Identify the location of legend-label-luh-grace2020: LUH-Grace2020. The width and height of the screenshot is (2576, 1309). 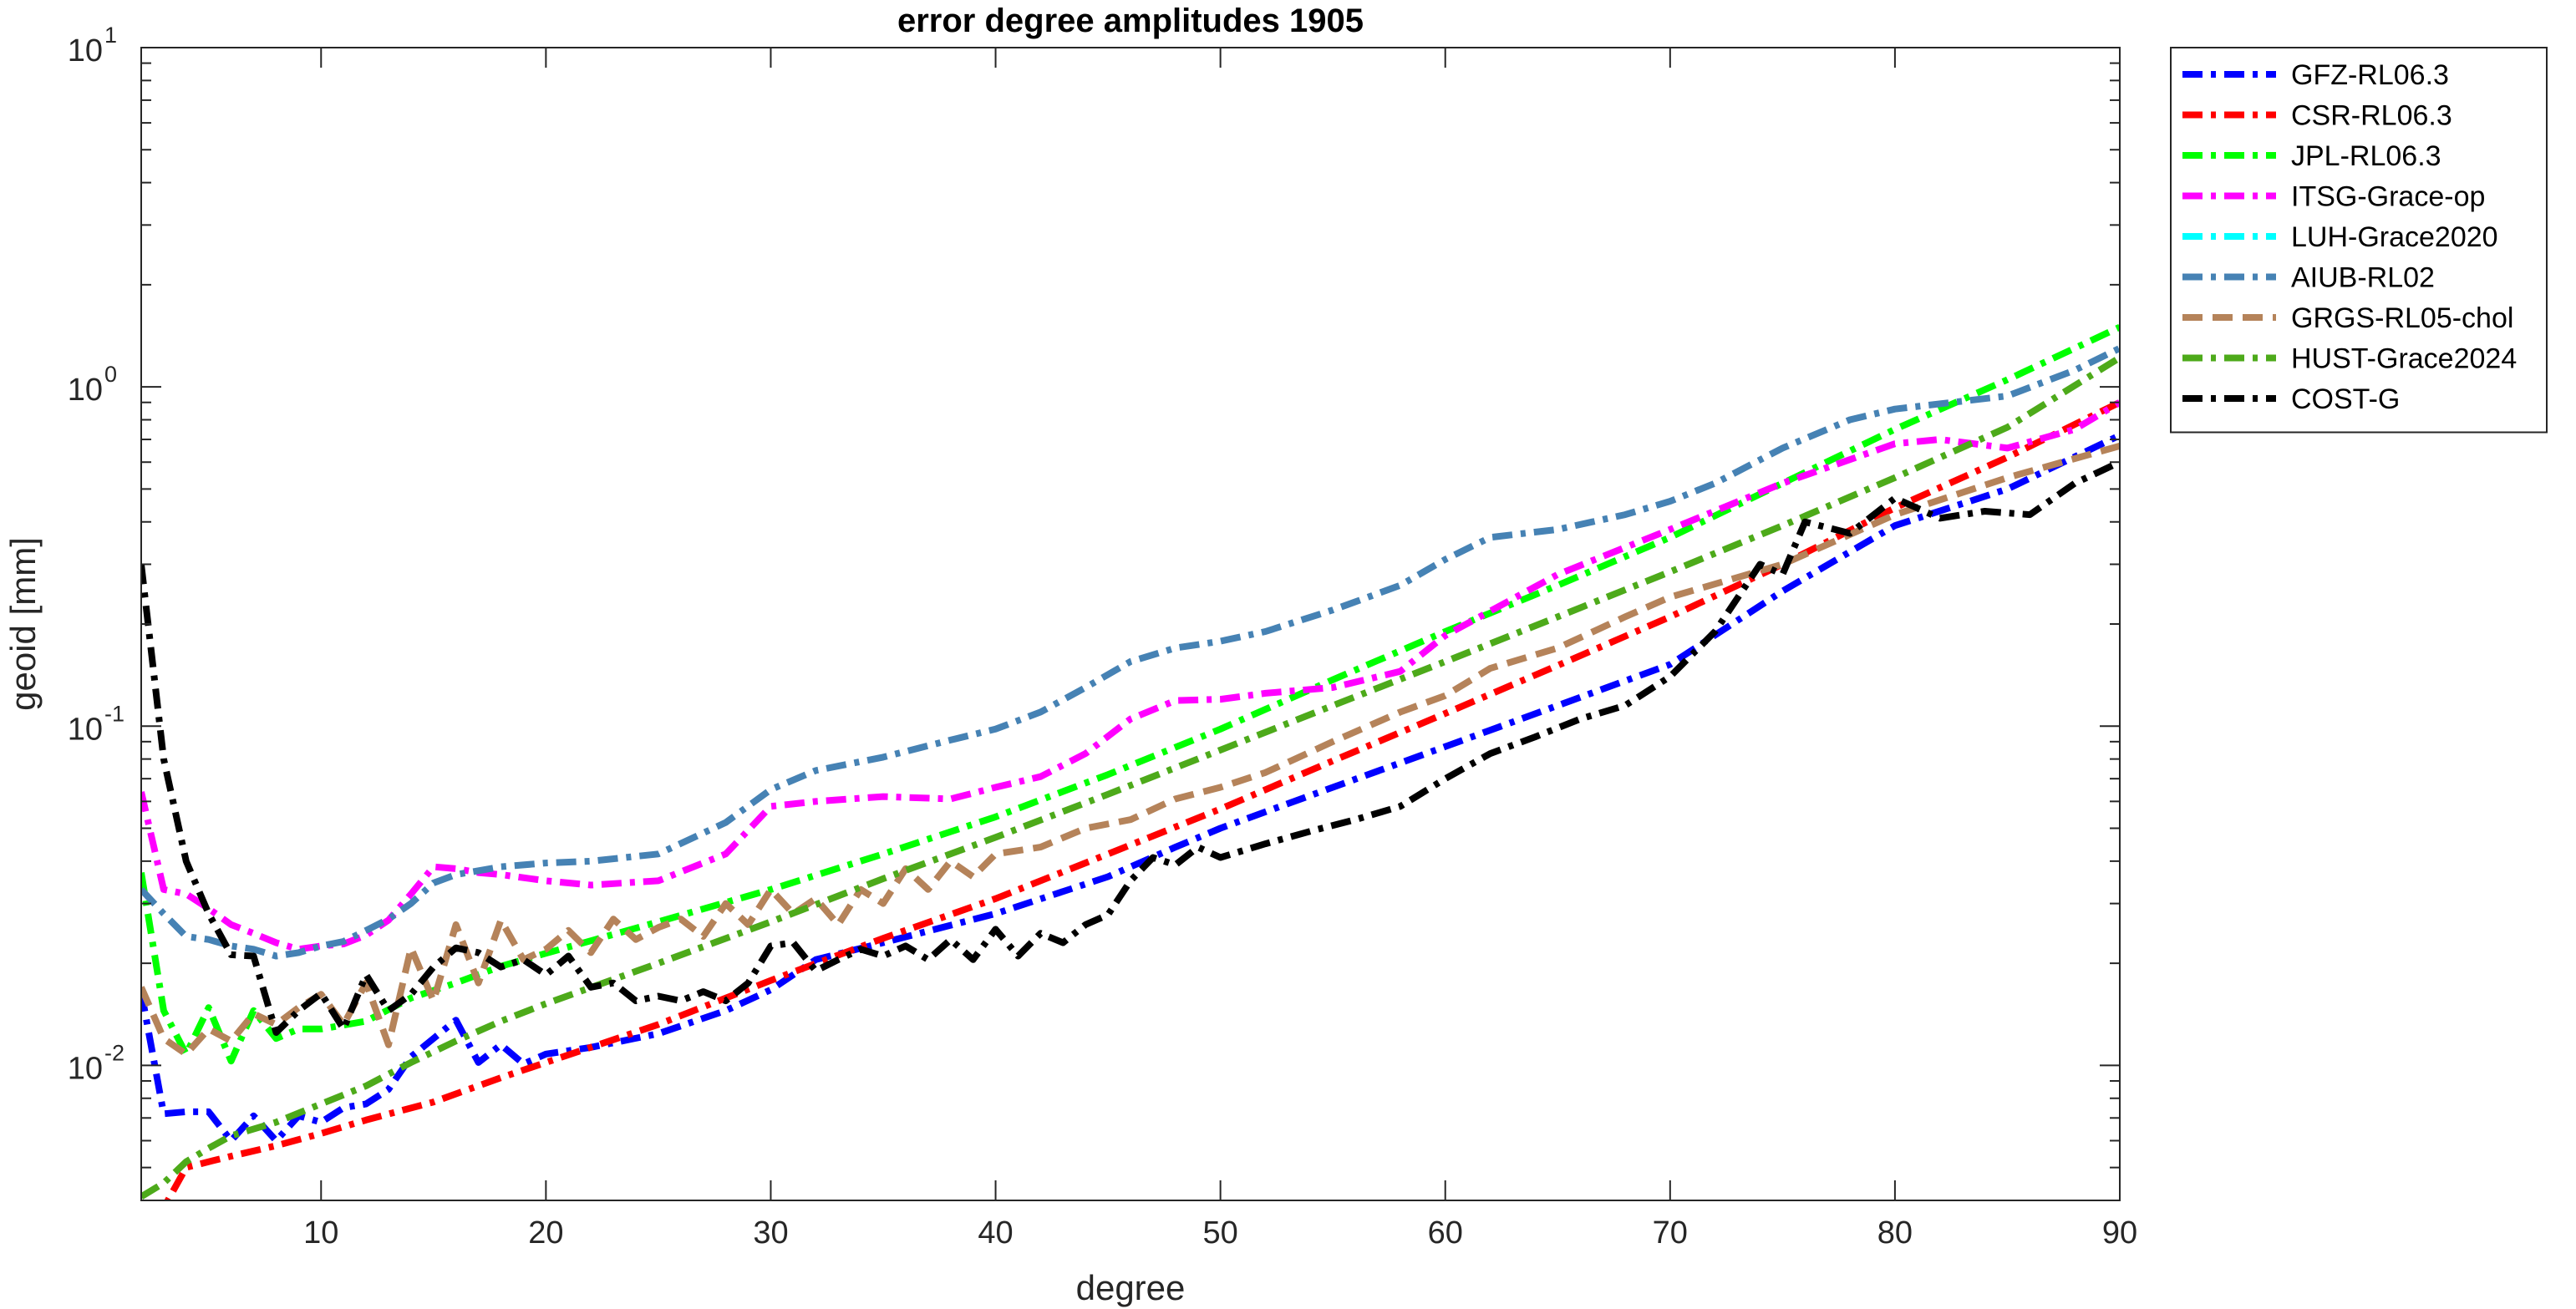
(2394, 237).